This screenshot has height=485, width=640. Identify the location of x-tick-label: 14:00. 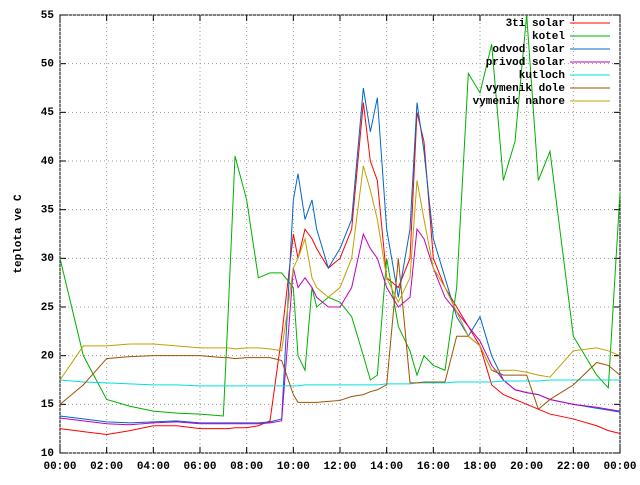
(386, 467).